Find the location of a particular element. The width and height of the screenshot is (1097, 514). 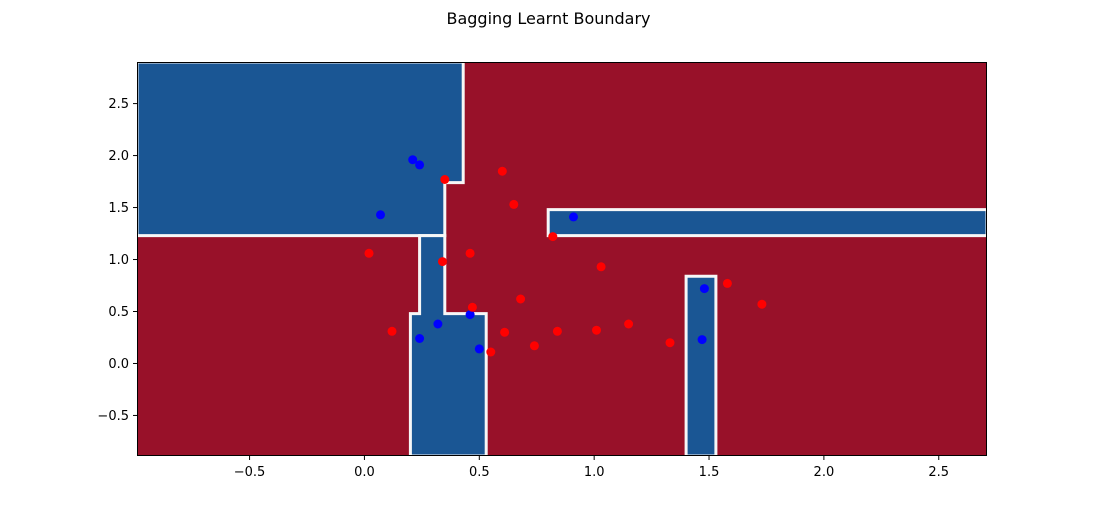

y-axis: −0.5 0.0 0.5 1.0 1.5 2.0 2.5 is located at coordinates (117, 260).